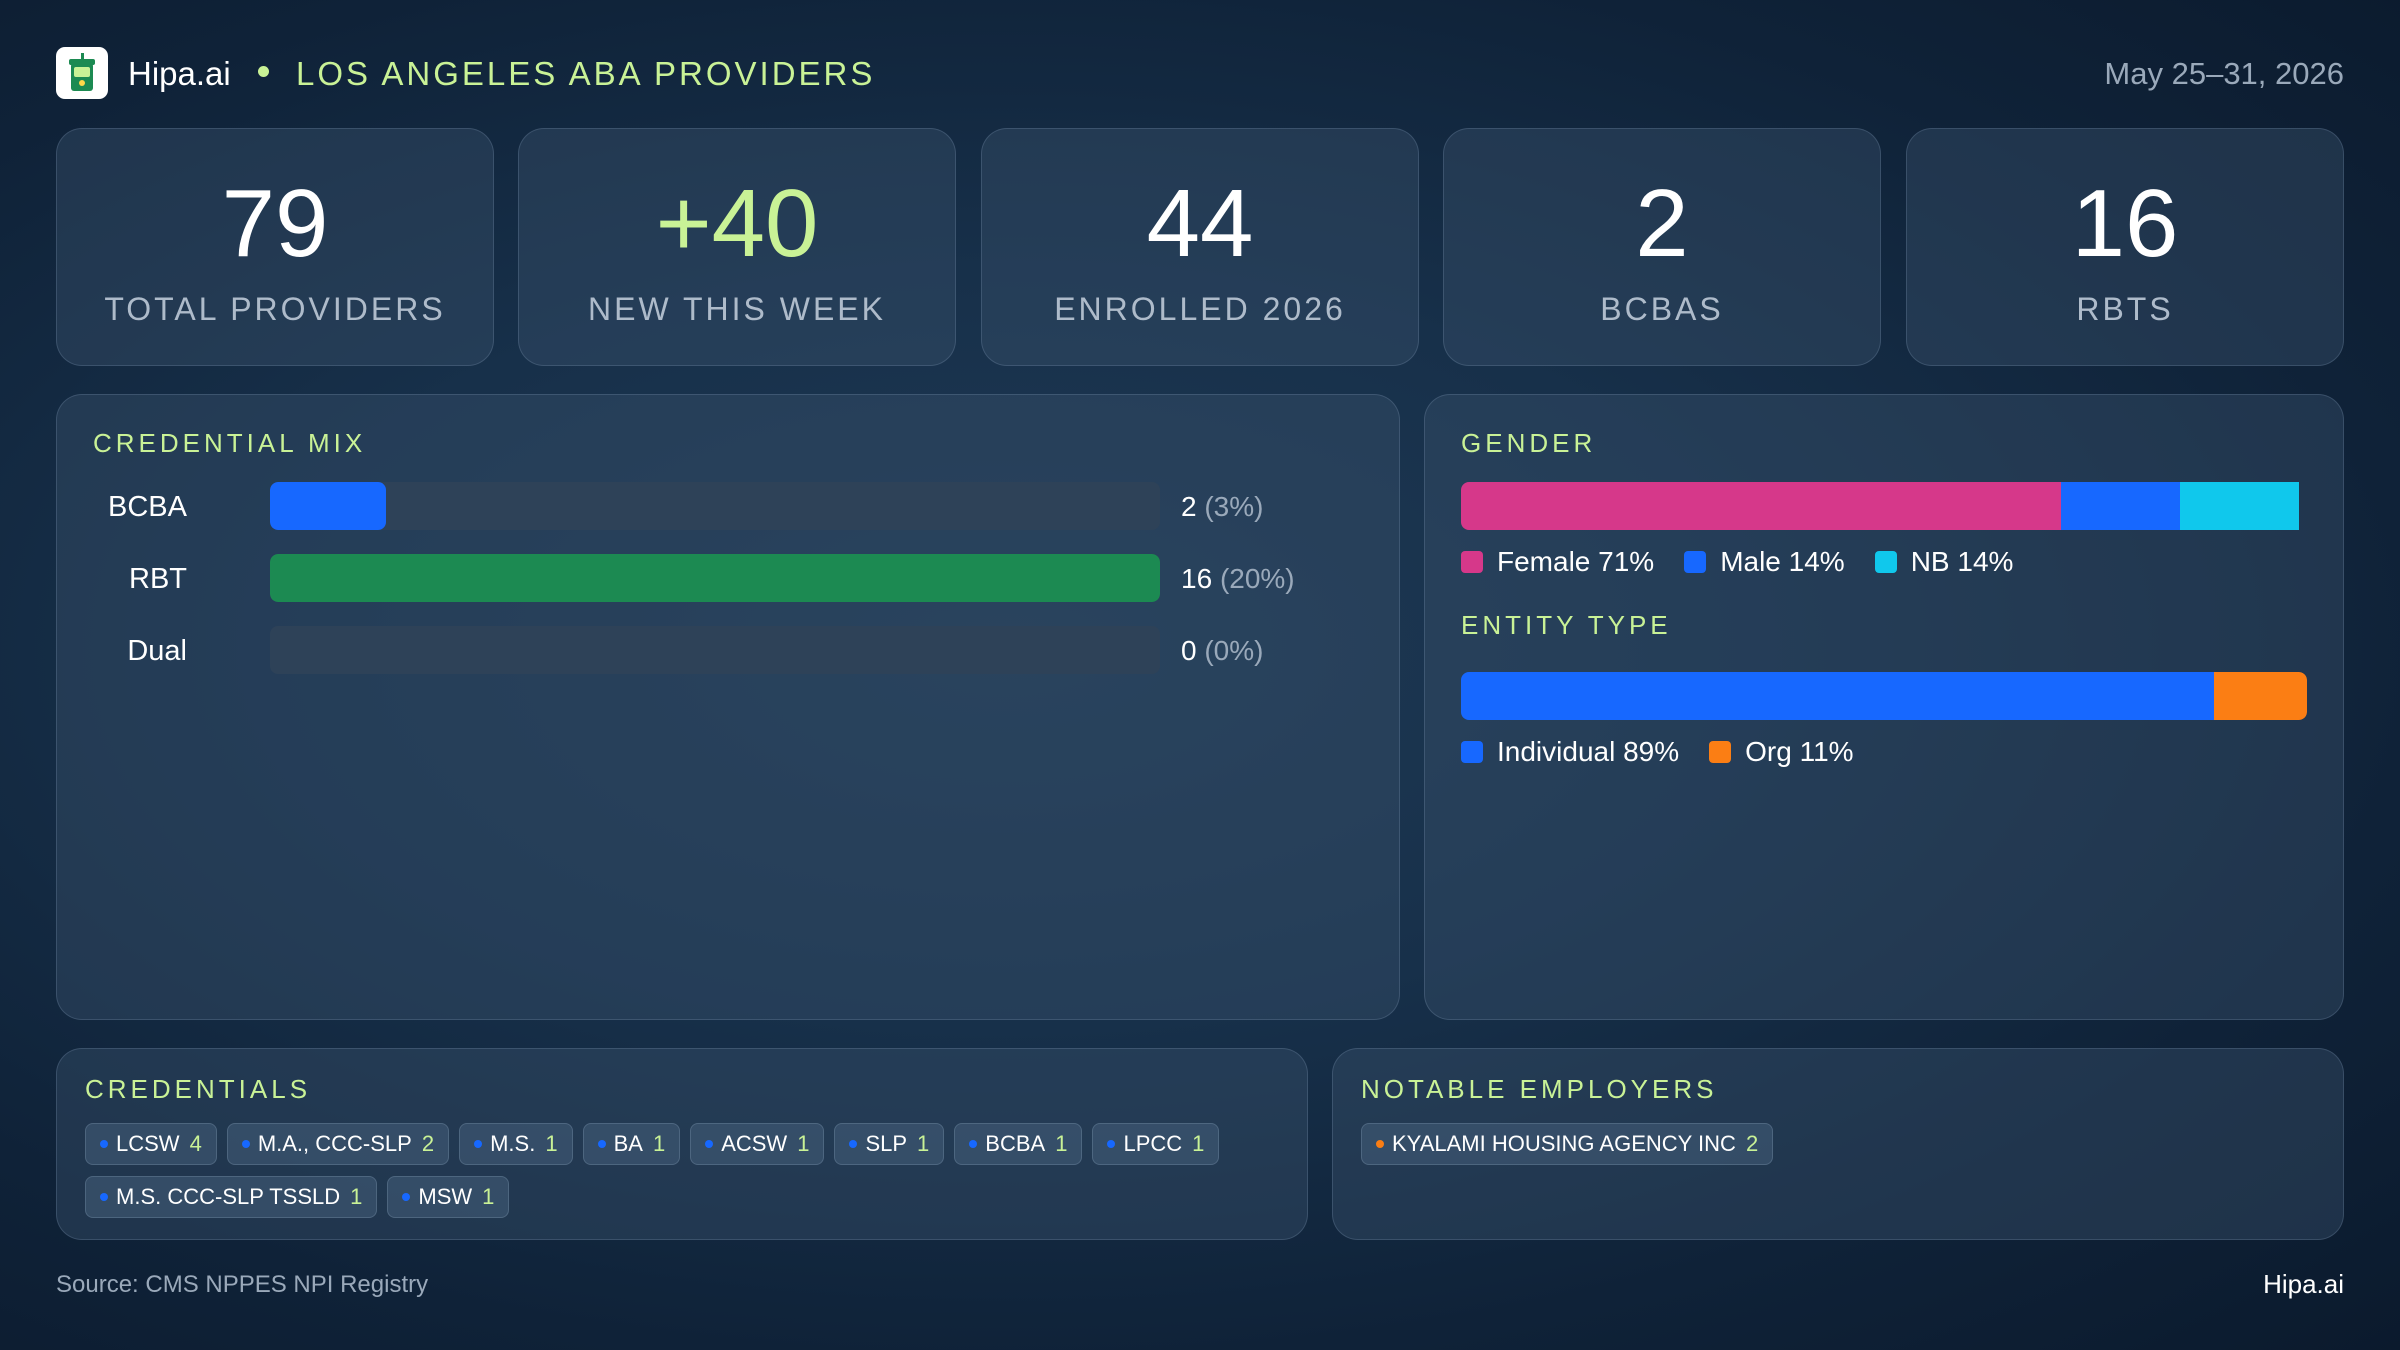 Image resolution: width=2400 pixels, height=1350 pixels. I want to click on cred-value: 16 (20%), so click(1238, 579).